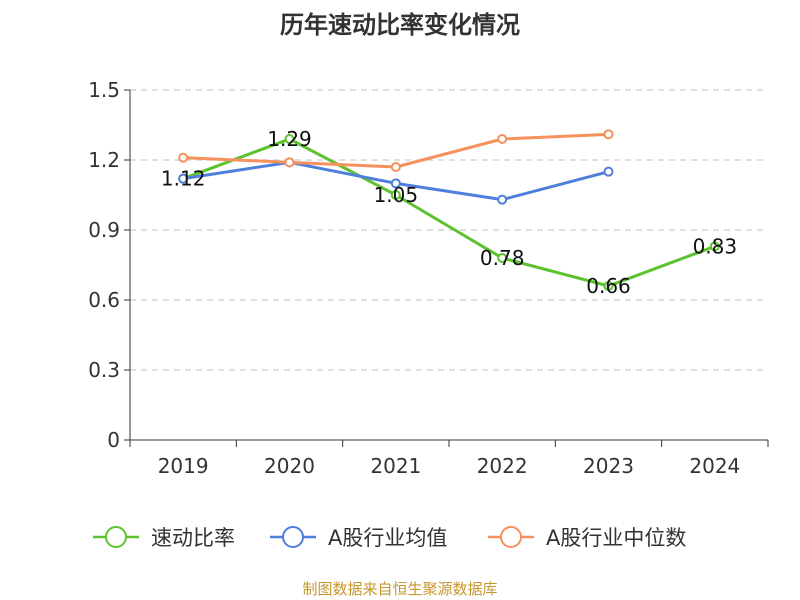 The width and height of the screenshot is (800, 600). I want to click on y-tick-label: 0.6, so click(104, 300).